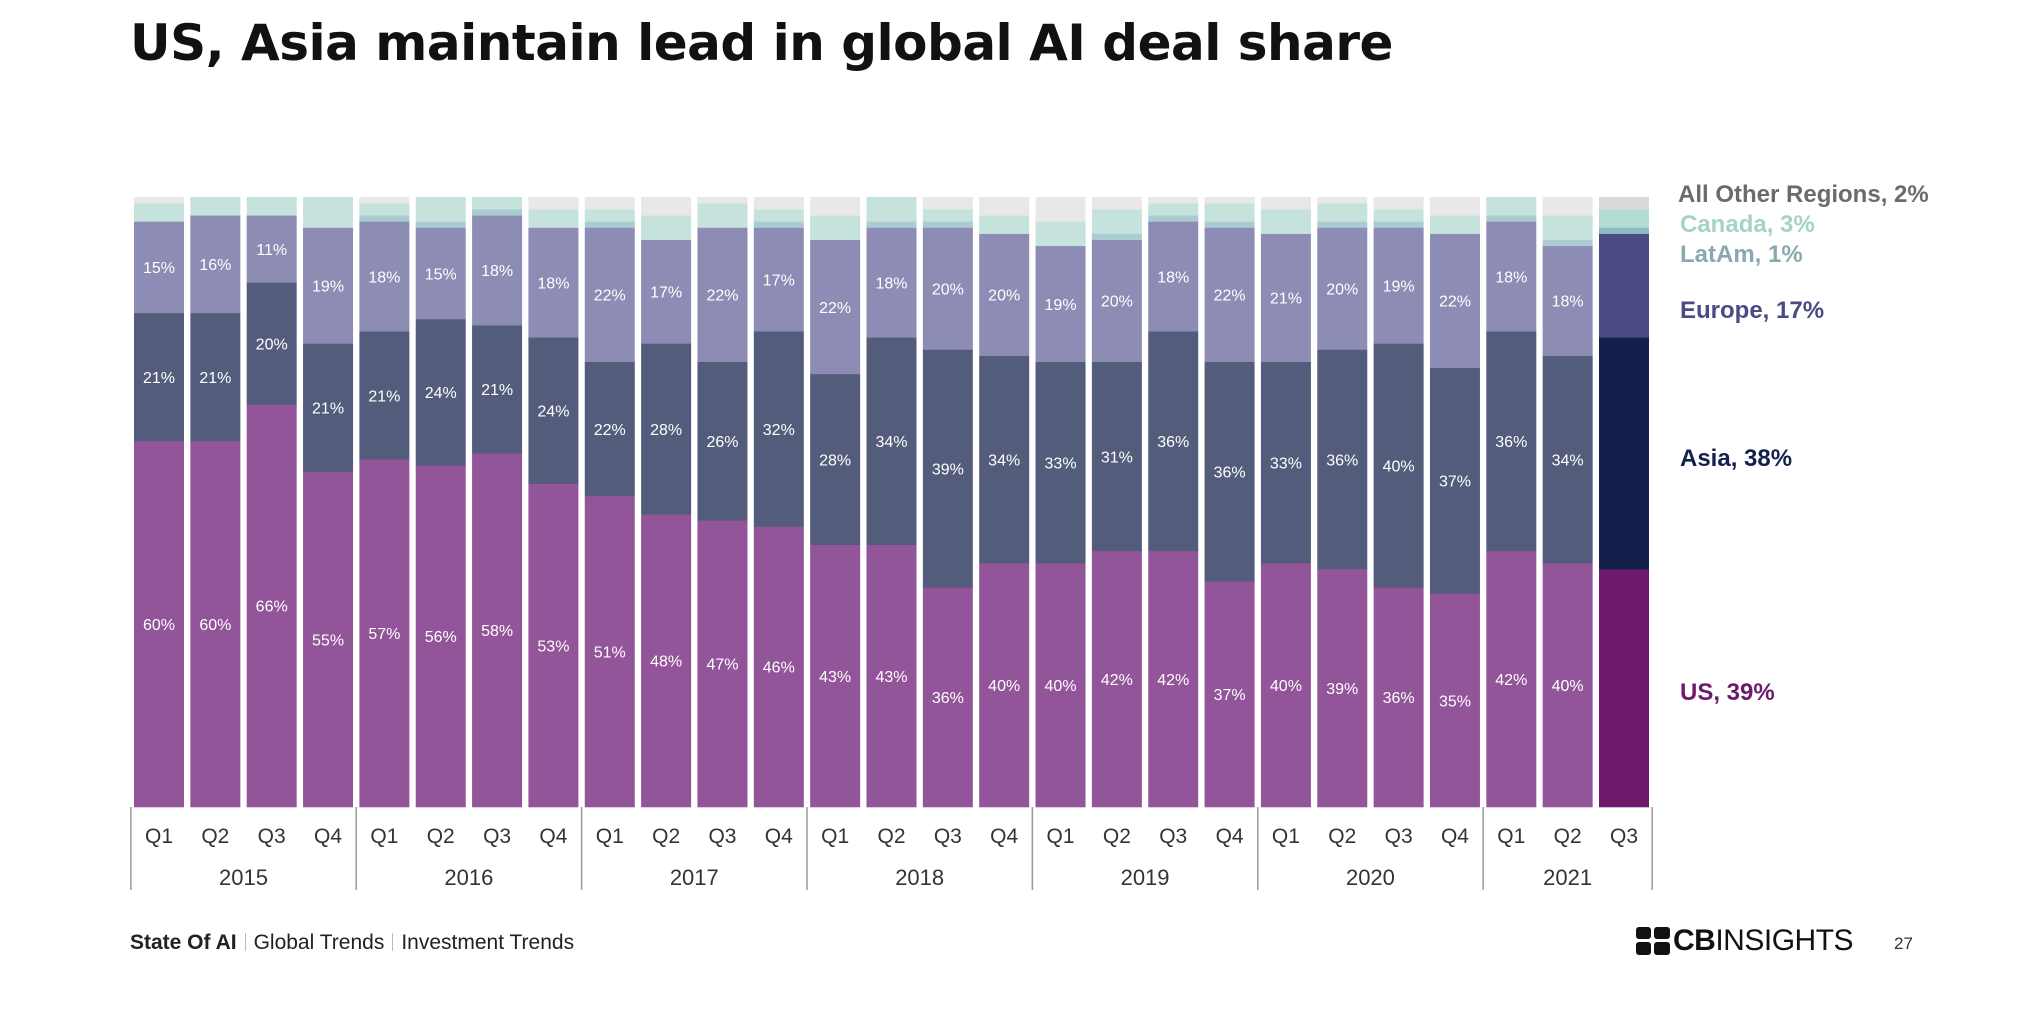 The height and width of the screenshot is (1026, 2026). What do you see at coordinates (215, 265) in the screenshot?
I see `data-label-europe: 16%` at bounding box center [215, 265].